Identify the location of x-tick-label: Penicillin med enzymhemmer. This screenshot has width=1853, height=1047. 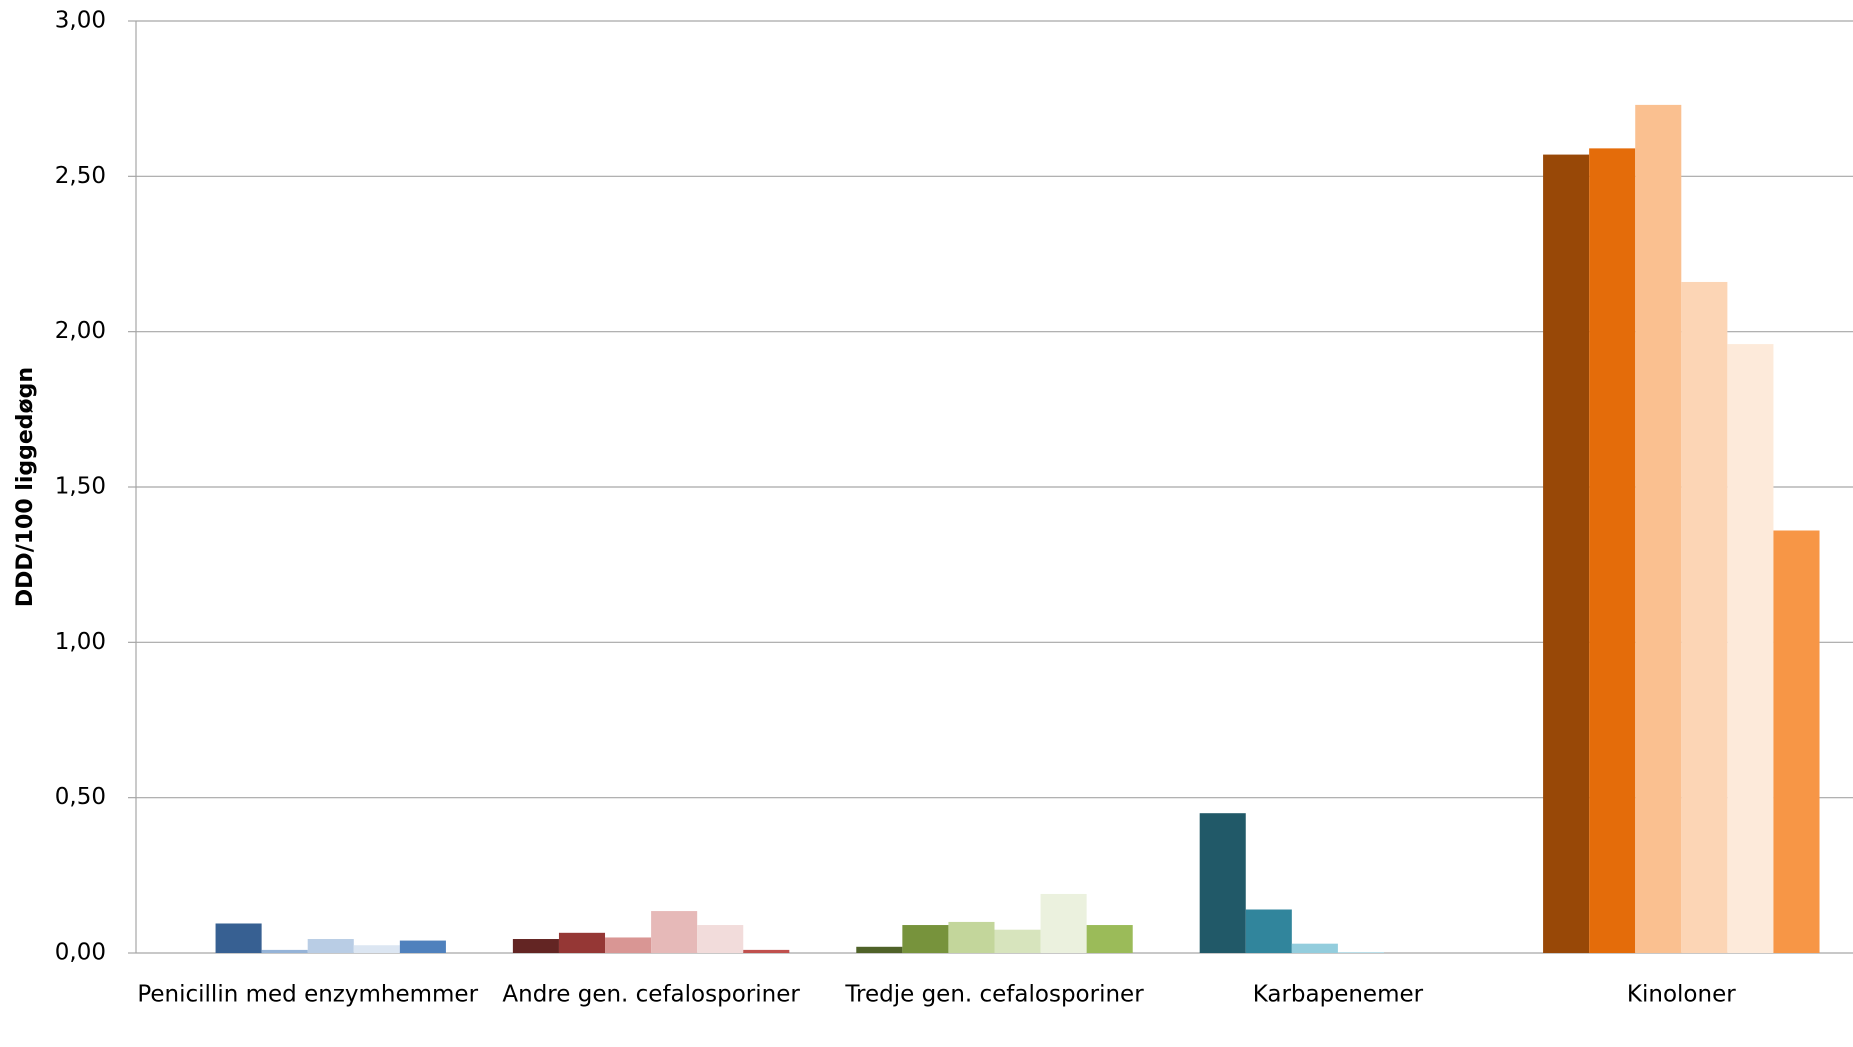
(307, 995).